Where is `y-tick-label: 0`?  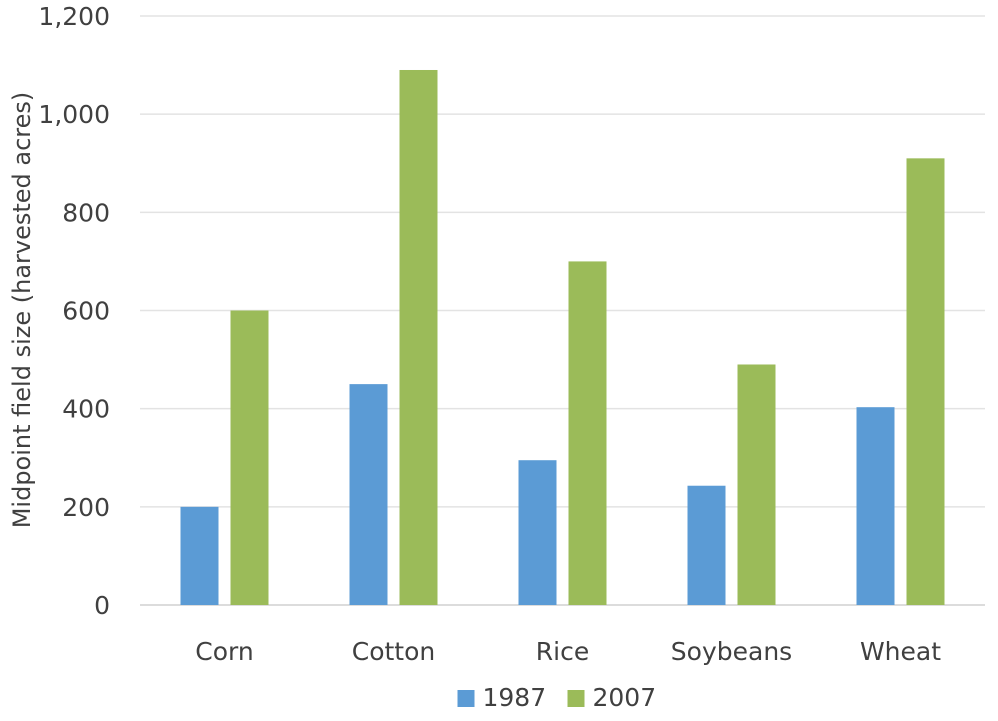 y-tick-label: 0 is located at coordinates (102, 605).